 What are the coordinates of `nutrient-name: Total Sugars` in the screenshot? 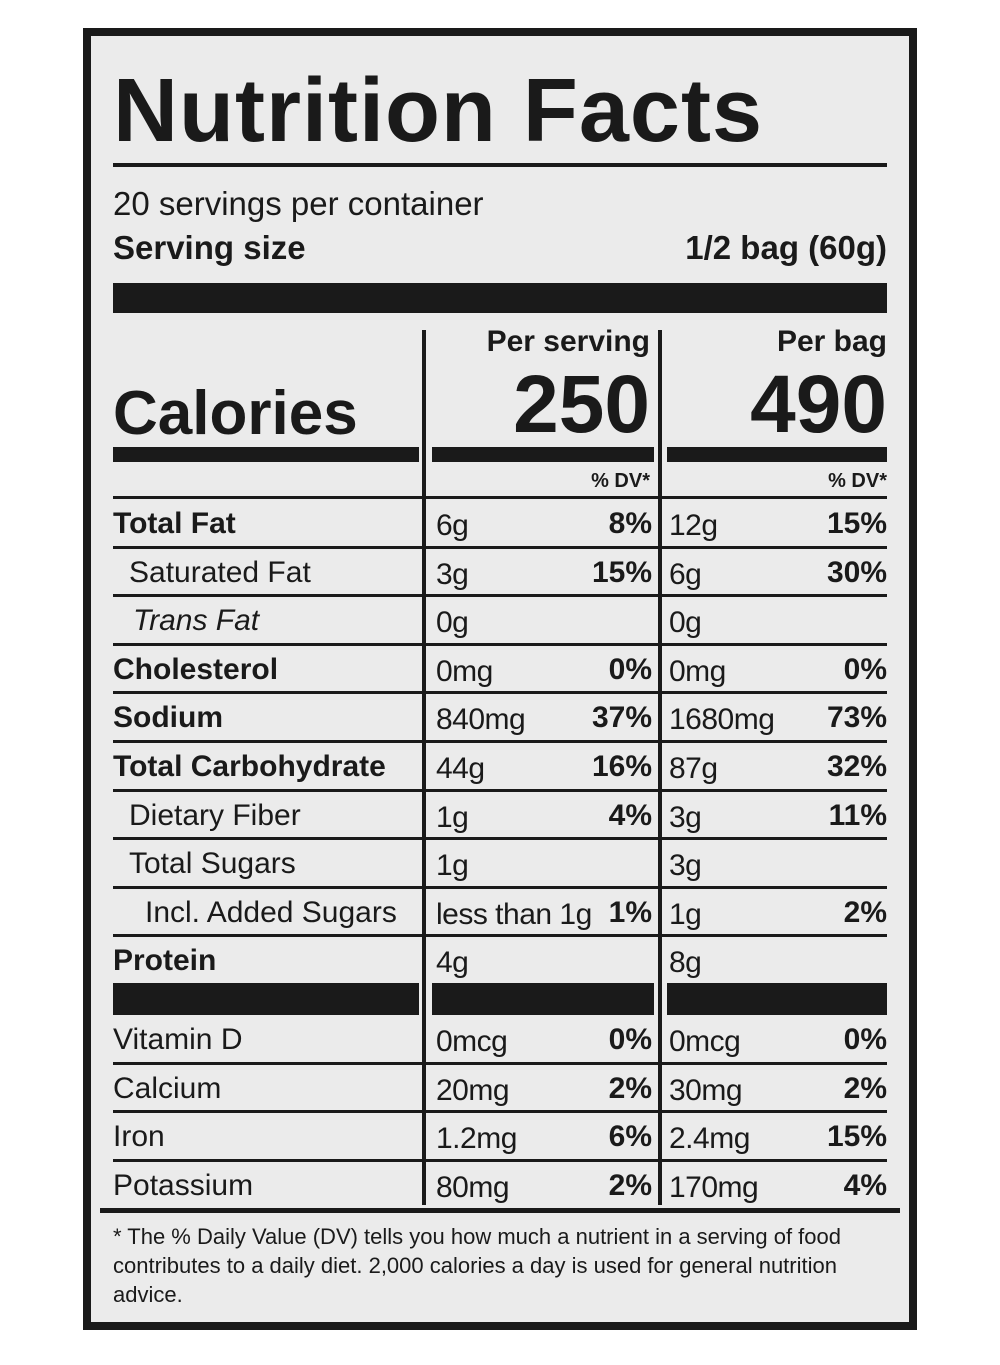 It's located at (212, 864).